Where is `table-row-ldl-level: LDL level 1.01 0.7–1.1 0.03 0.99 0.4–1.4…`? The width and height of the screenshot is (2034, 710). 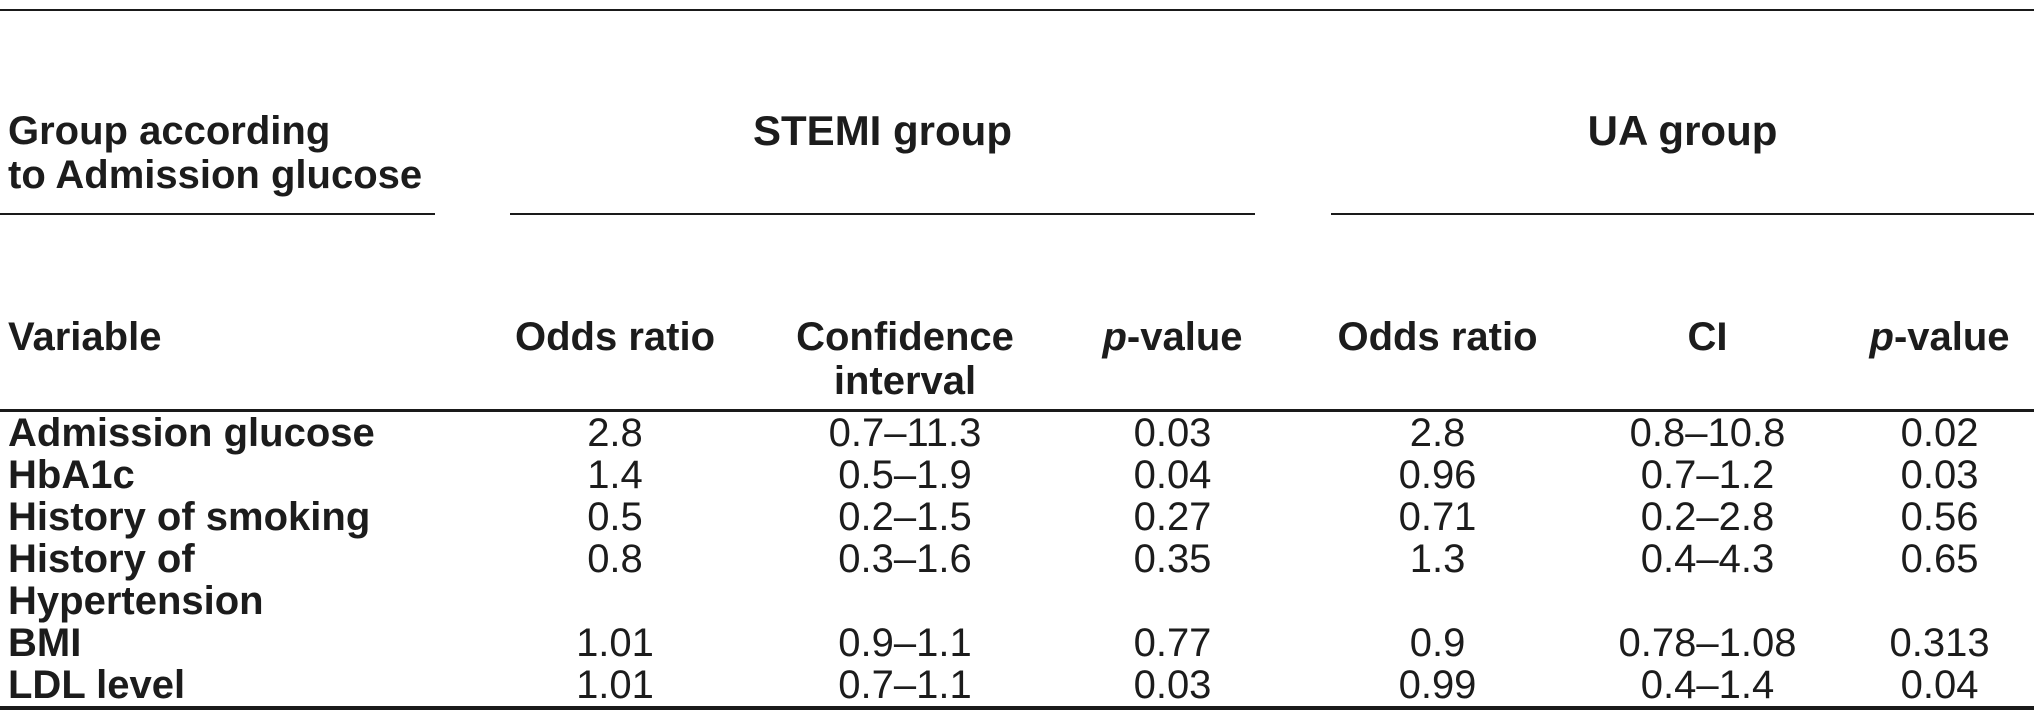
table-row-ldl-level: LDL level 1.01 0.7–1.1 0.03 0.99 0.4–1.4… is located at coordinates (1017, 686).